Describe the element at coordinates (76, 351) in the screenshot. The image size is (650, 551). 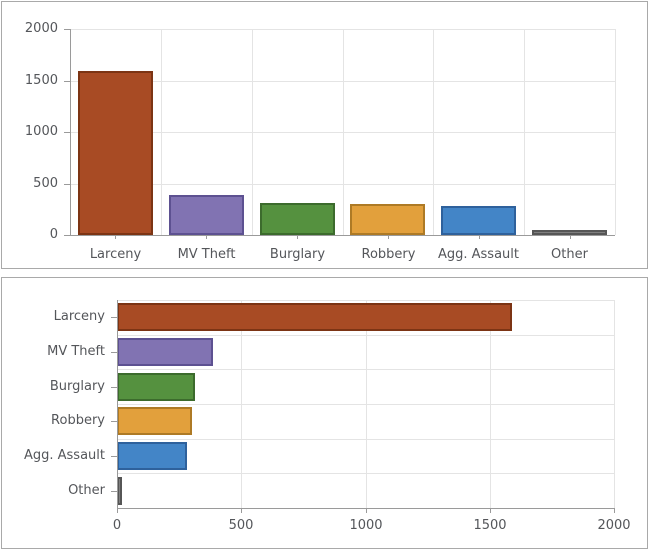
I see `y-category-label-mv-theft: MV Theft` at that location.